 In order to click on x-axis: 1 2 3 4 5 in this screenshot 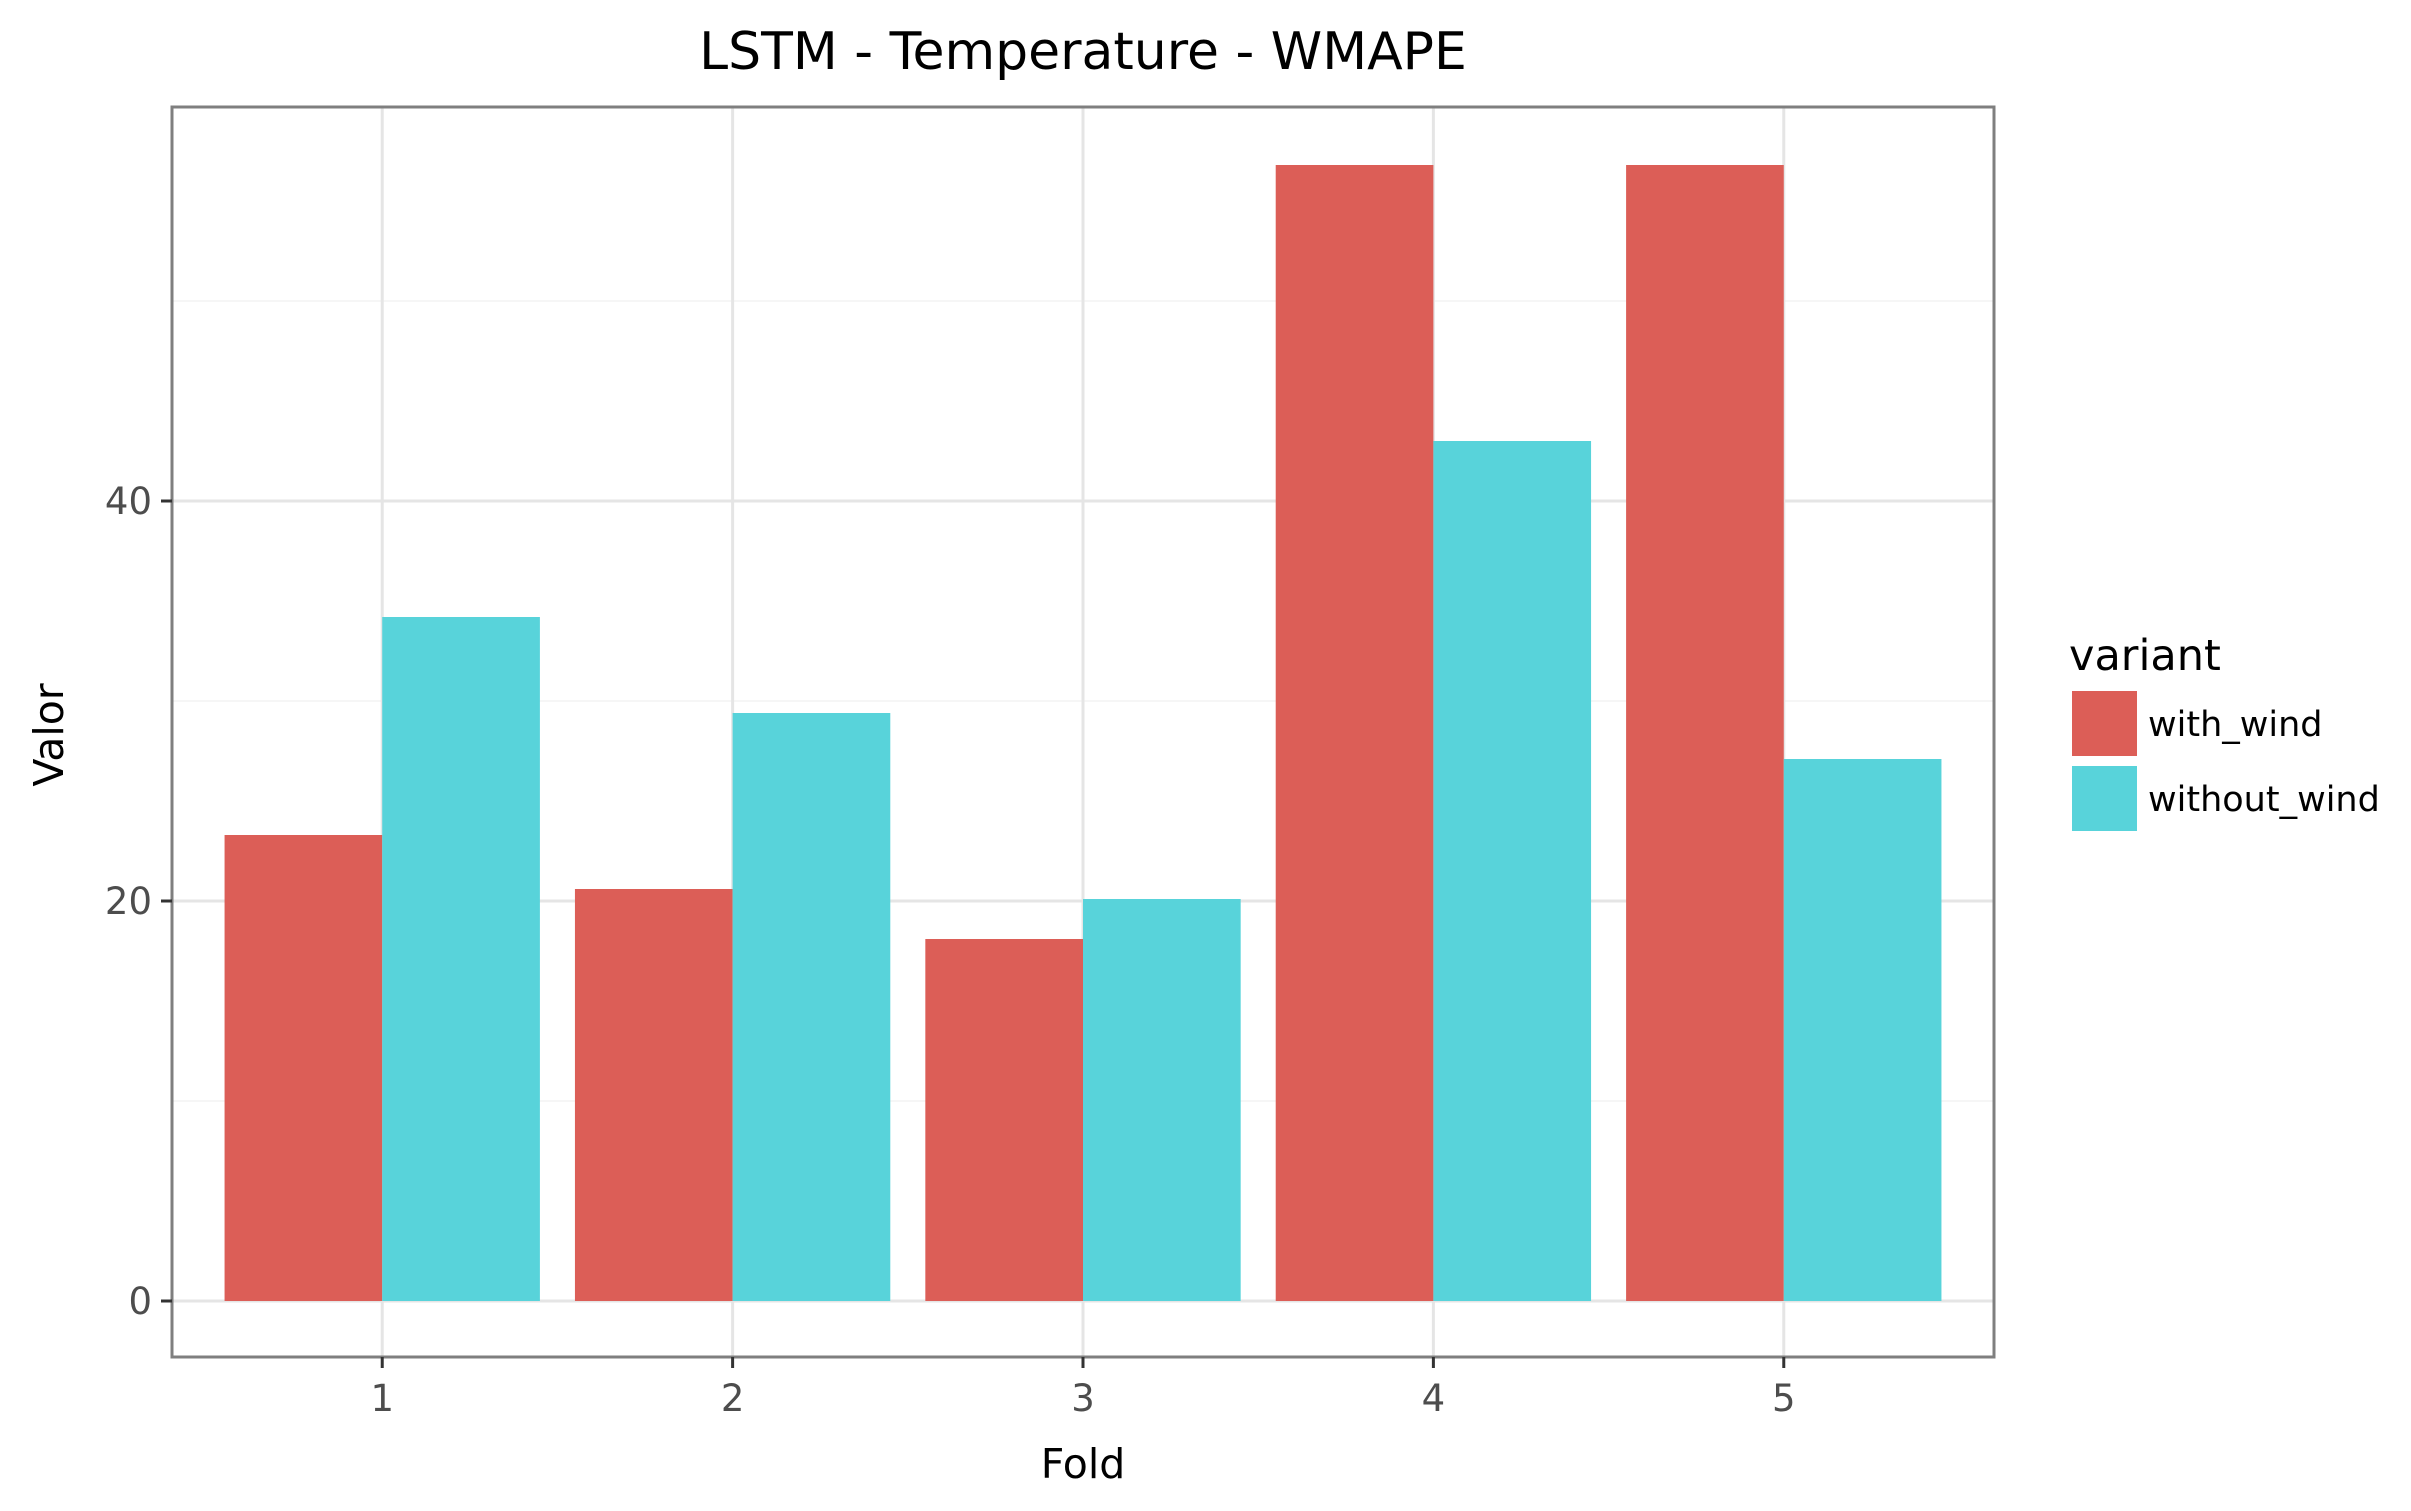, I will do `click(1083, 1388)`.